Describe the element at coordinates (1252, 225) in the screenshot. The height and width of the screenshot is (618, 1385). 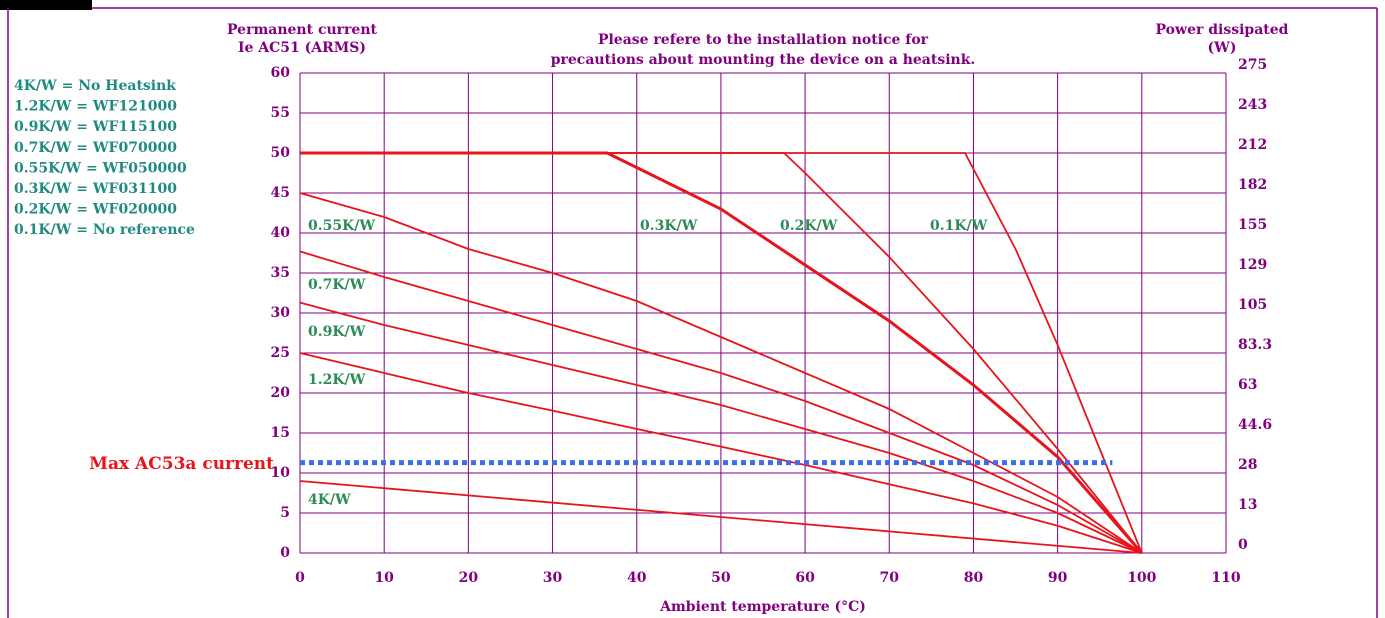
I see `y2-tick-label: 155` at that location.